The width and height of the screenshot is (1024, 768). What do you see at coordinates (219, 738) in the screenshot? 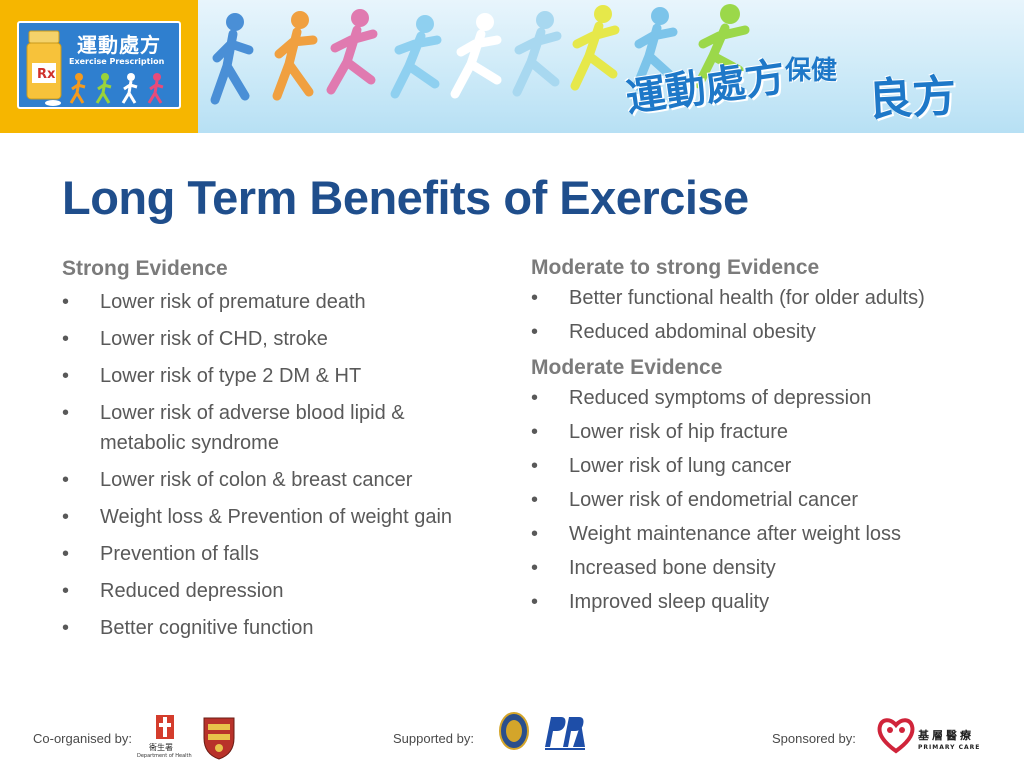
I see `college-crest-icon` at bounding box center [219, 738].